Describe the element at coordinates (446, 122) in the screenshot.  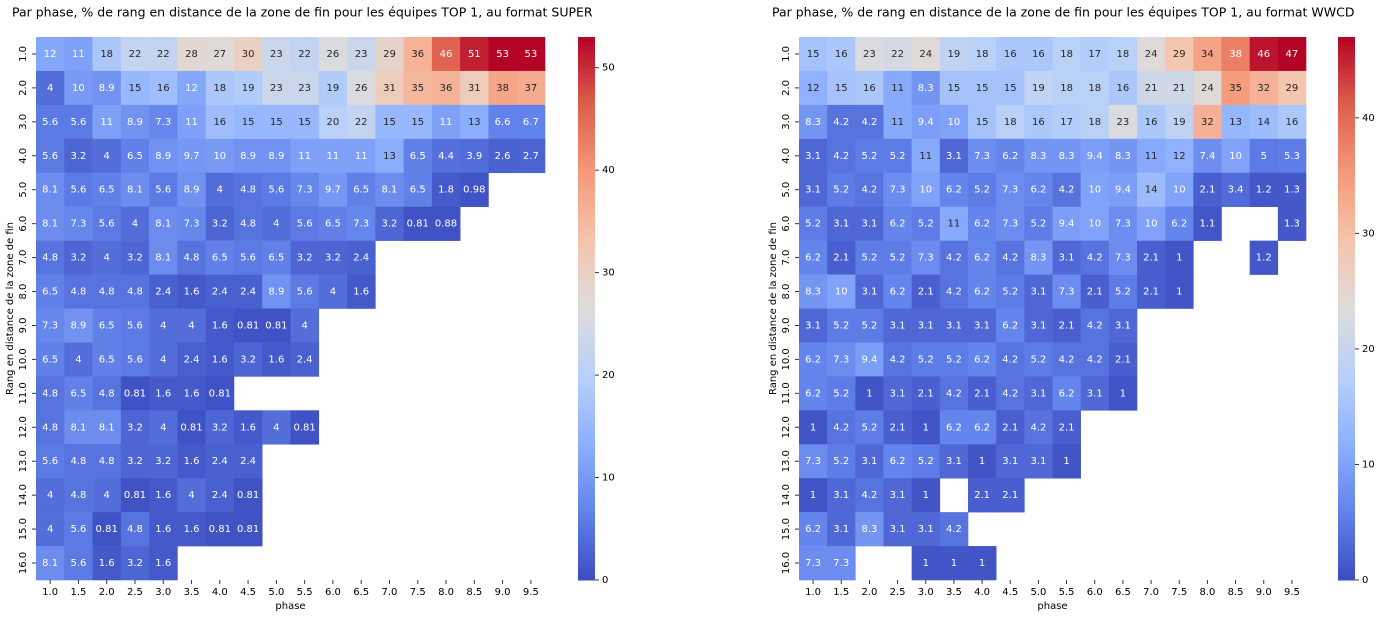
I see `cell-label: 11` at that location.